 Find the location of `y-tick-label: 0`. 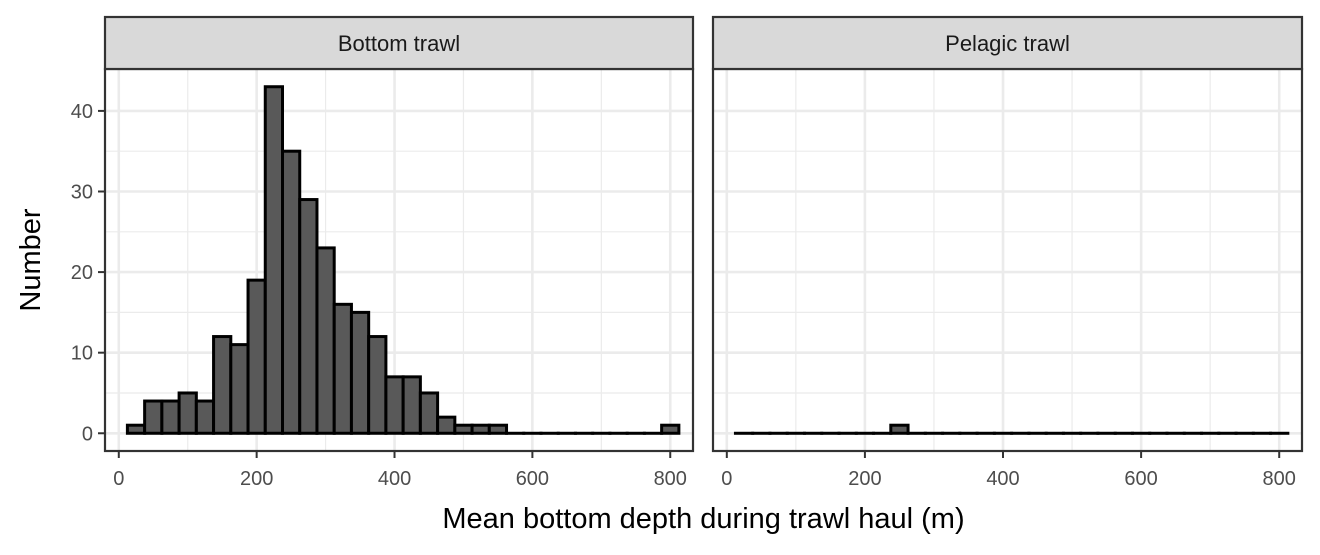

y-tick-label: 0 is located at coordinates (87, 434).